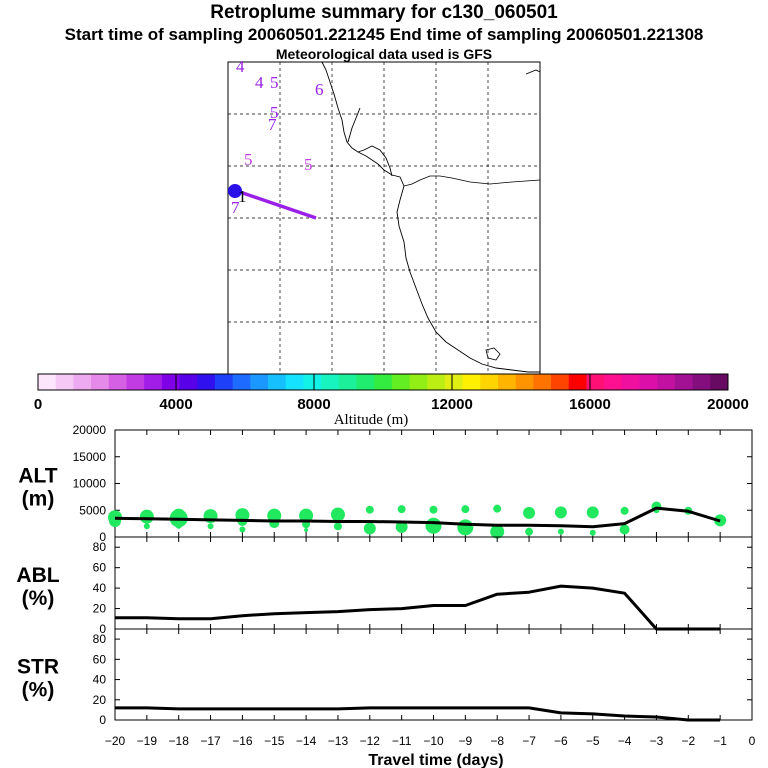 The width and height of the screenshot is (768, 768). I want to click on x-tick-label: −5, so click(593, 741).